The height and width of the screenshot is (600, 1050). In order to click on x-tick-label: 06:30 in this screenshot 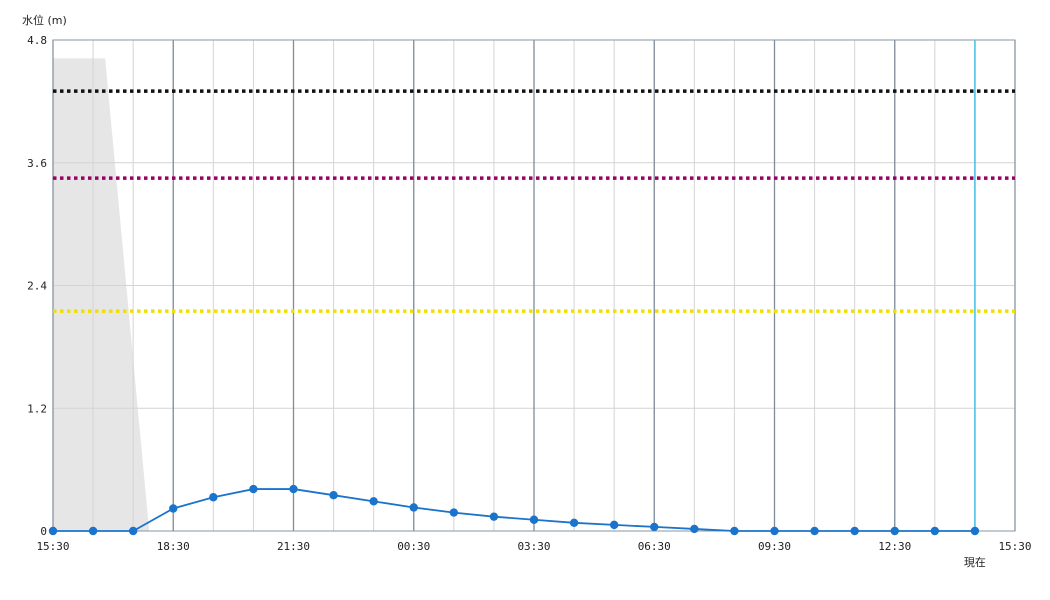, I will do `click(654, 546)`.